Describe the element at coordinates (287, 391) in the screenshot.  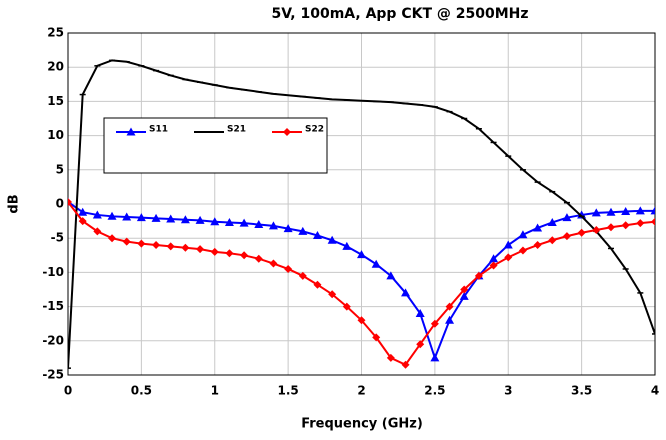
I see `x-tick-label: 1.5` at that location.